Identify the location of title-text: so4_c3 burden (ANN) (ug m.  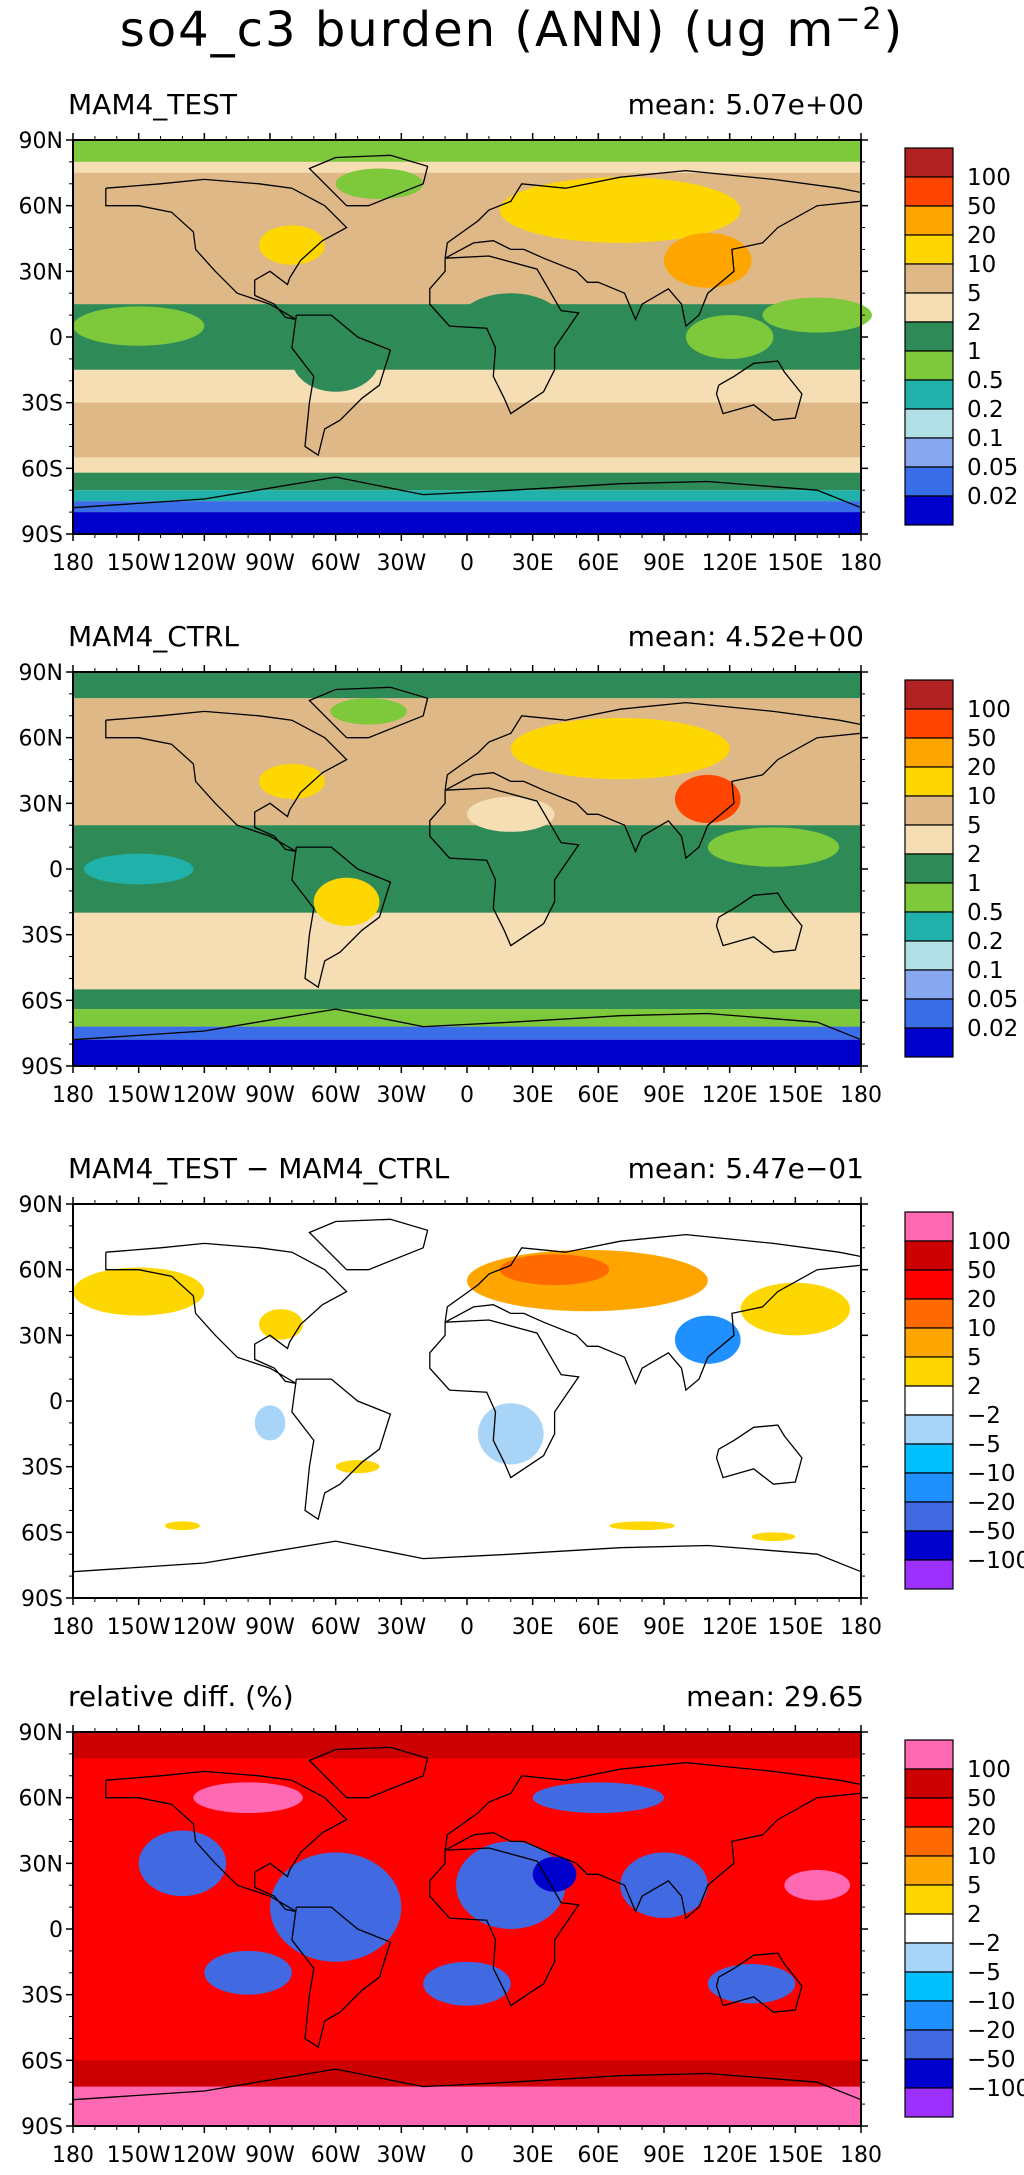
(477, 30).